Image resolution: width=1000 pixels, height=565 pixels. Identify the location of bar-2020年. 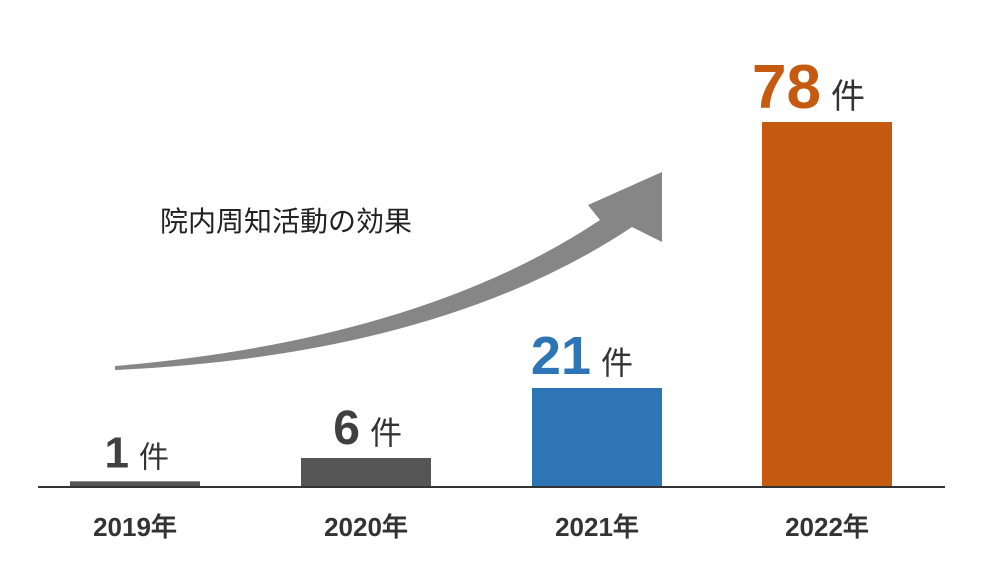
(366, 472).